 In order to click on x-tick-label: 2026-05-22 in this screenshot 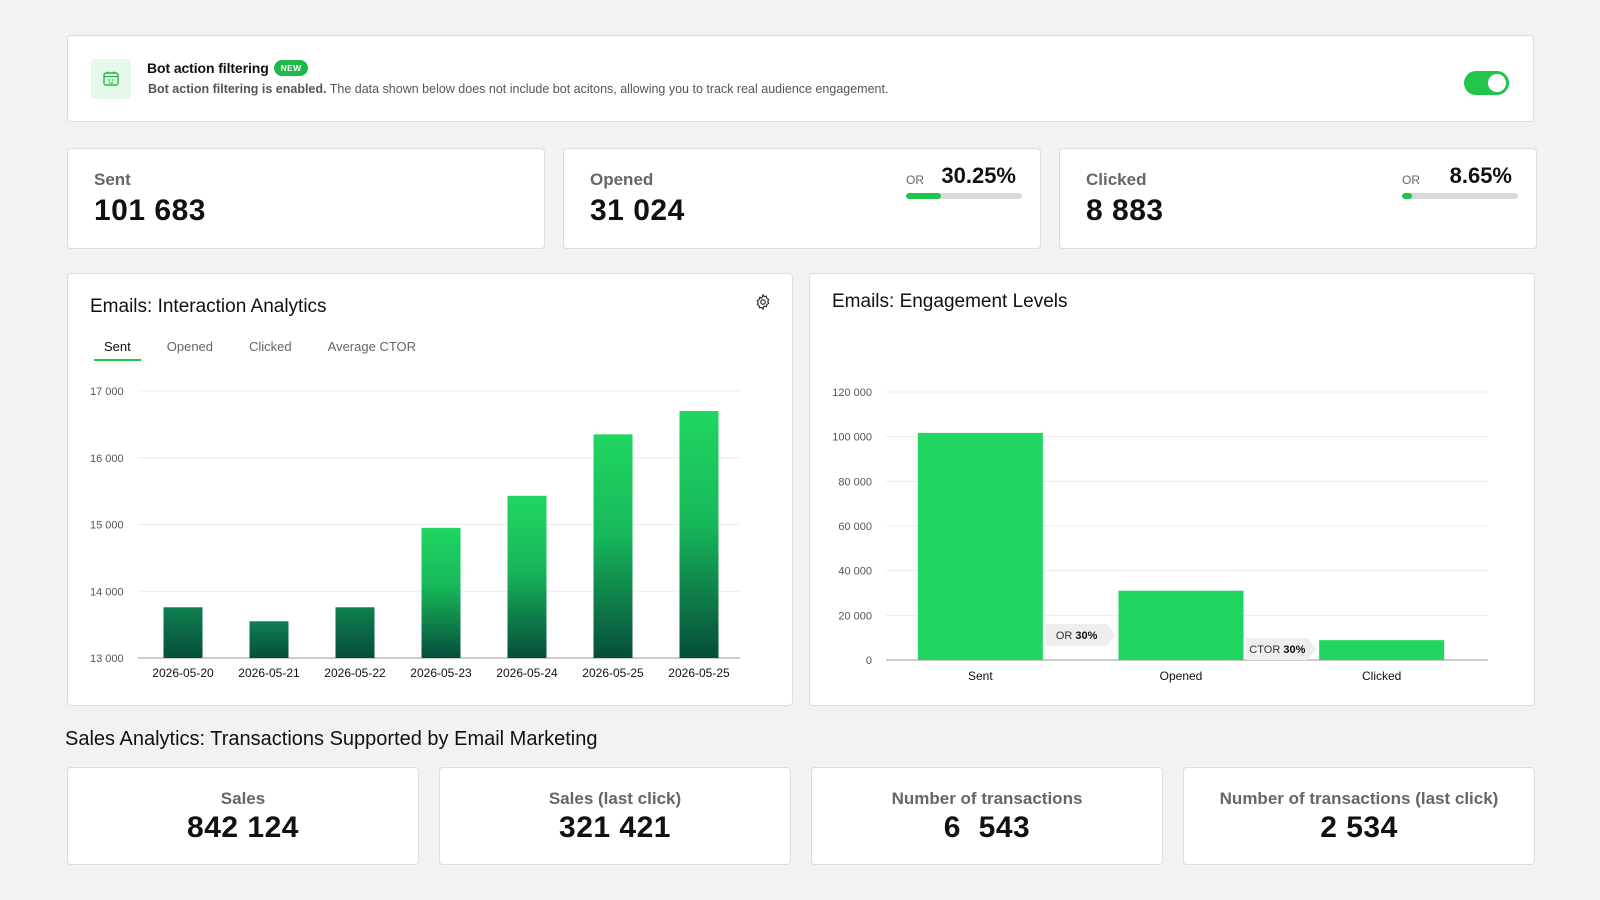, I will do `click(355, 673)`.